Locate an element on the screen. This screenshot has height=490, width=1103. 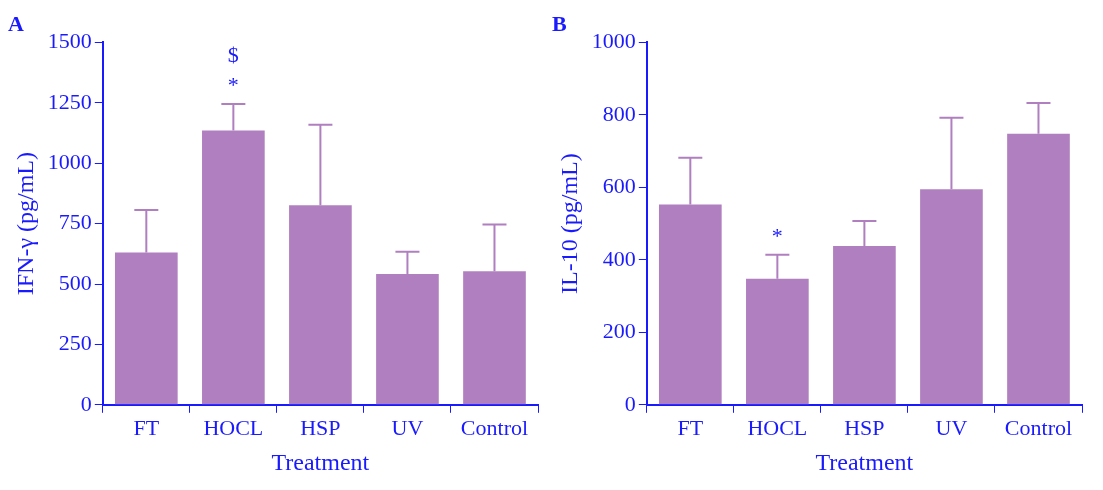
chart-title: B is located at coordinates (559, 23).